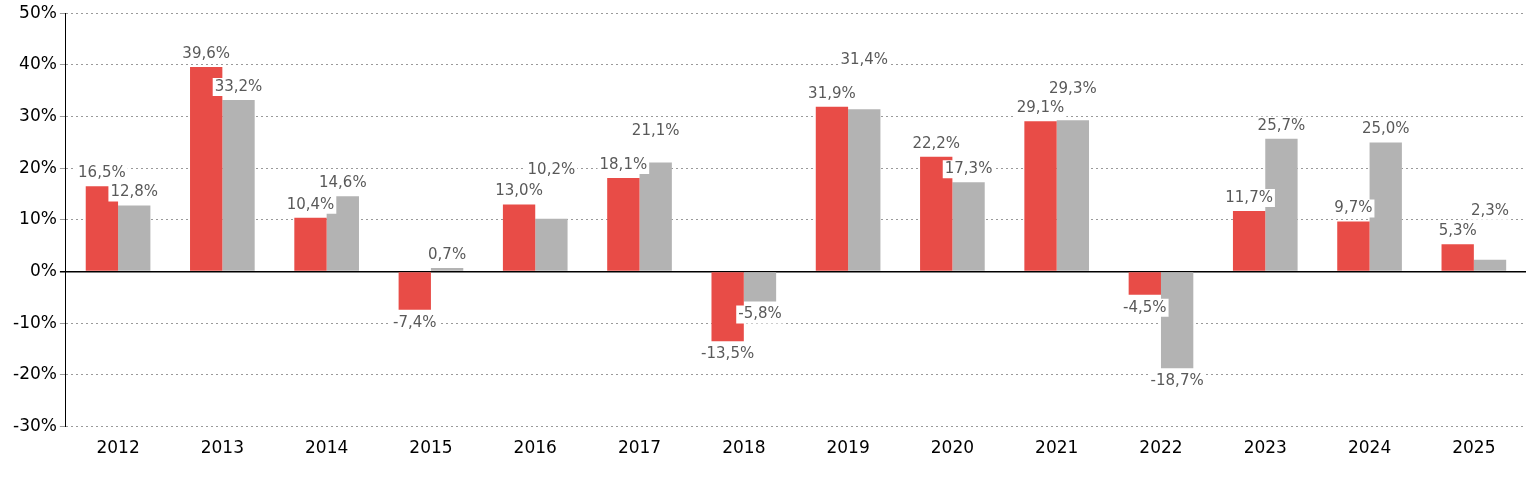 The image size is (1530, 481). What do you see at coordinates (206, 52) in the screenshot?
I see `data-label: 39,6%` at bounding box center [206, 52].